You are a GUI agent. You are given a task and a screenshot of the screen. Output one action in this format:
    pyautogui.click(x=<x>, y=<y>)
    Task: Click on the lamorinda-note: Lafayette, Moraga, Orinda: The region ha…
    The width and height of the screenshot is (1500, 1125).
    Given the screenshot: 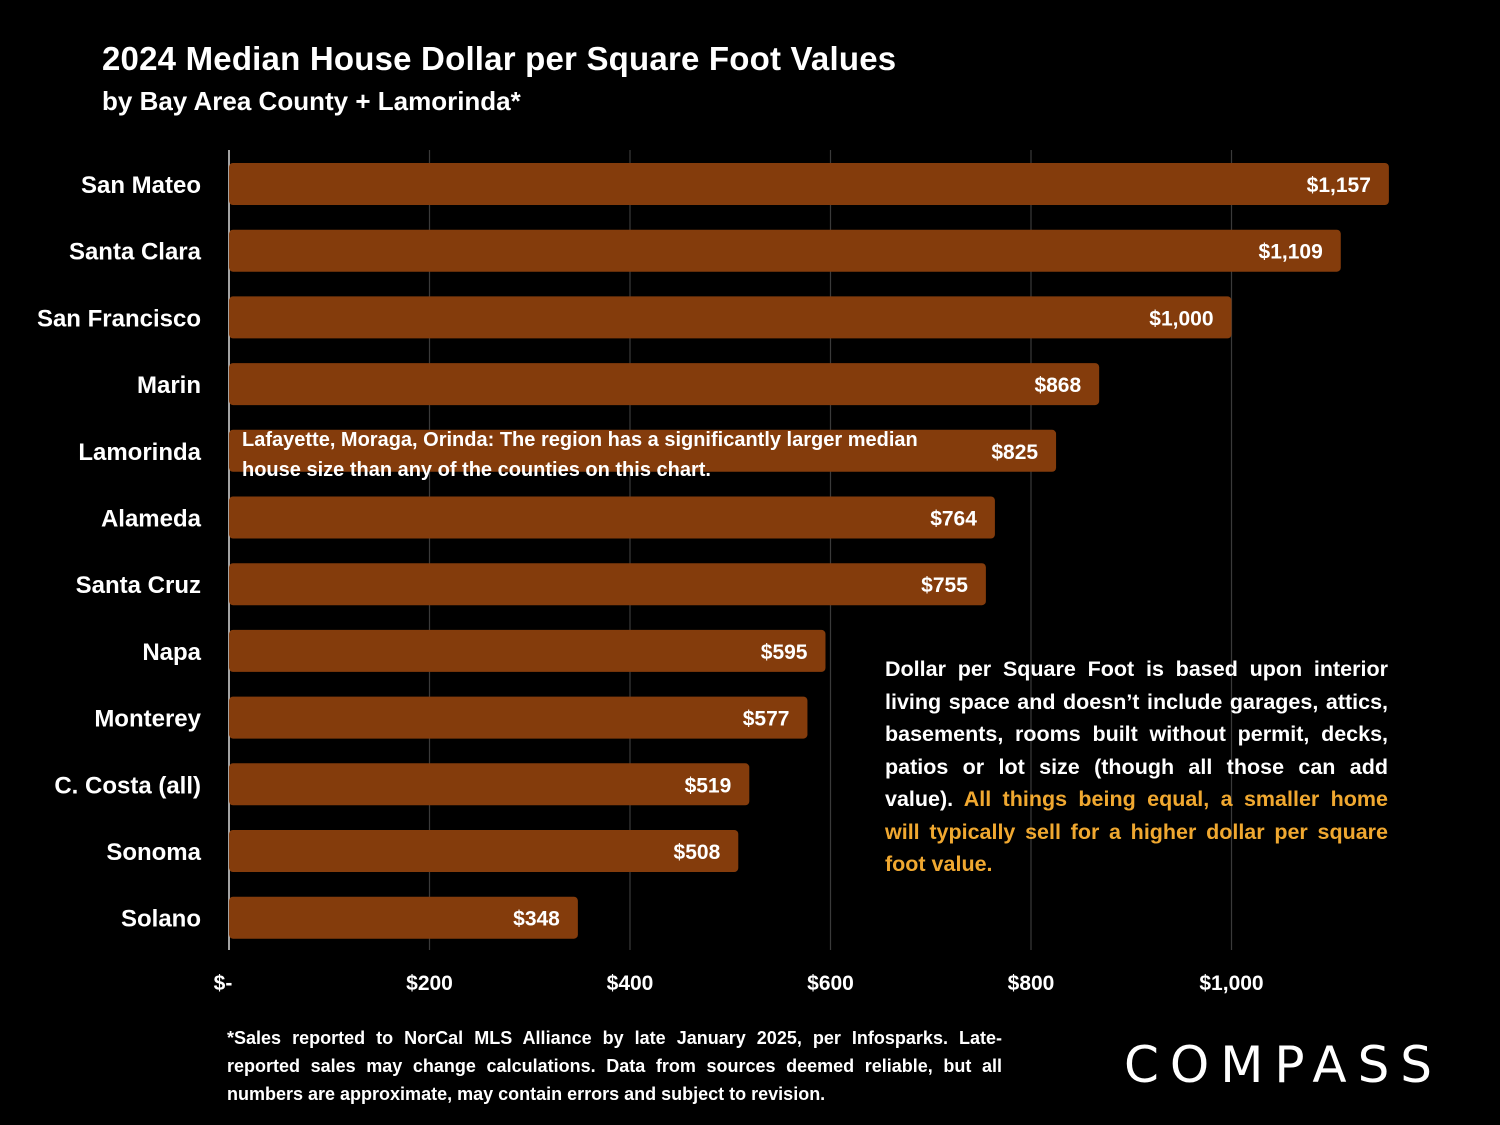 What is the action you would take?
    pyautogui.click(x=580, y=455)
    